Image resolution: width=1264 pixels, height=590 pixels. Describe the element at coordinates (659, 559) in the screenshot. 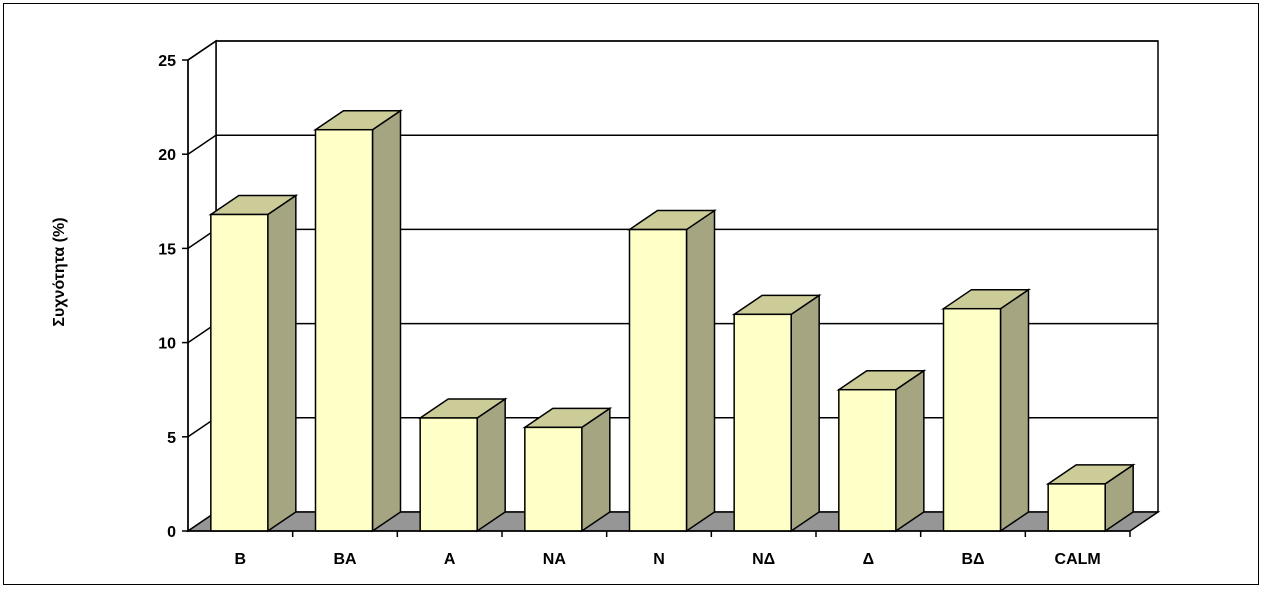

I see `x-tick-label: Ν` at that location.